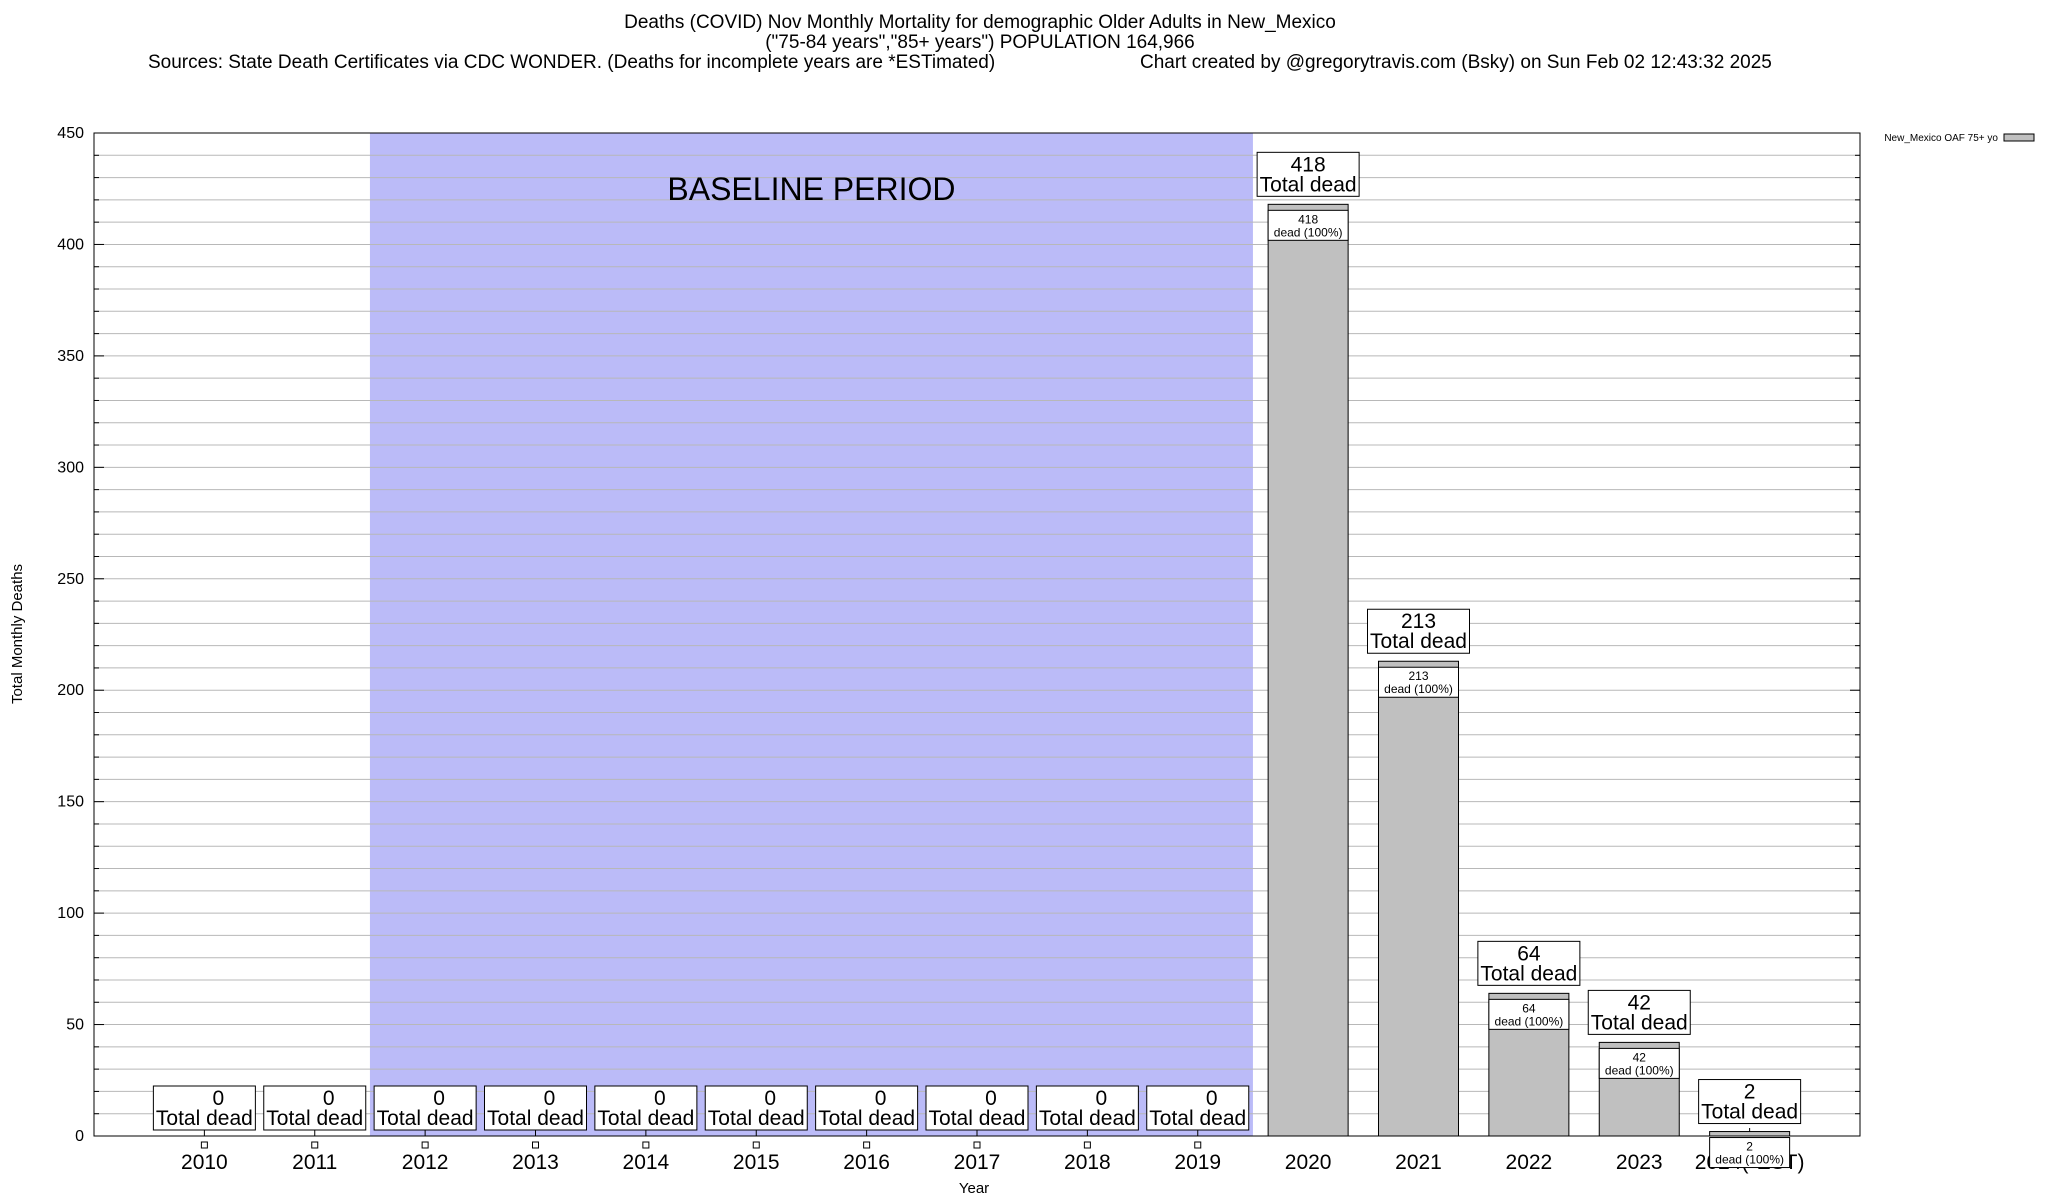  Describe the element at coordinates (79, 1136) in the screenshot. I see `y-tick-label: 0` at that location.